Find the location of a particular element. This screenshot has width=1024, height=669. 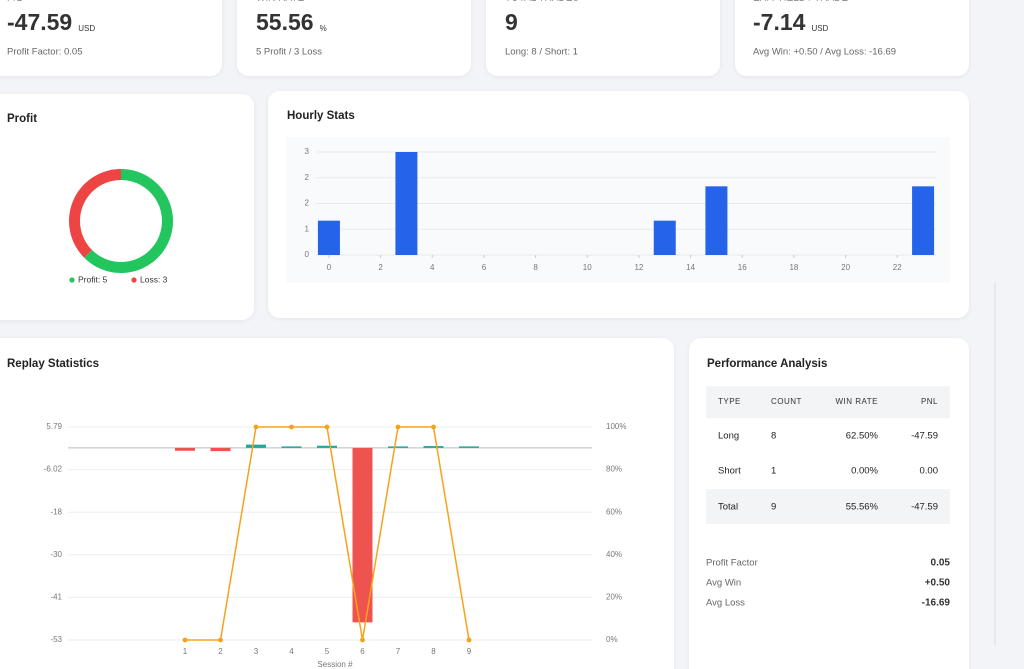

y-tick-label: -30 is located at coordinates (56, 554).